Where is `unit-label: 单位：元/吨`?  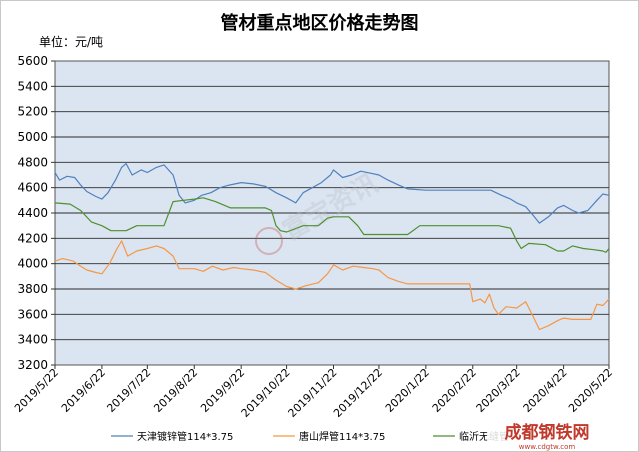
unit-label: 单位：元/吨 is located at coordinates (71, 42).